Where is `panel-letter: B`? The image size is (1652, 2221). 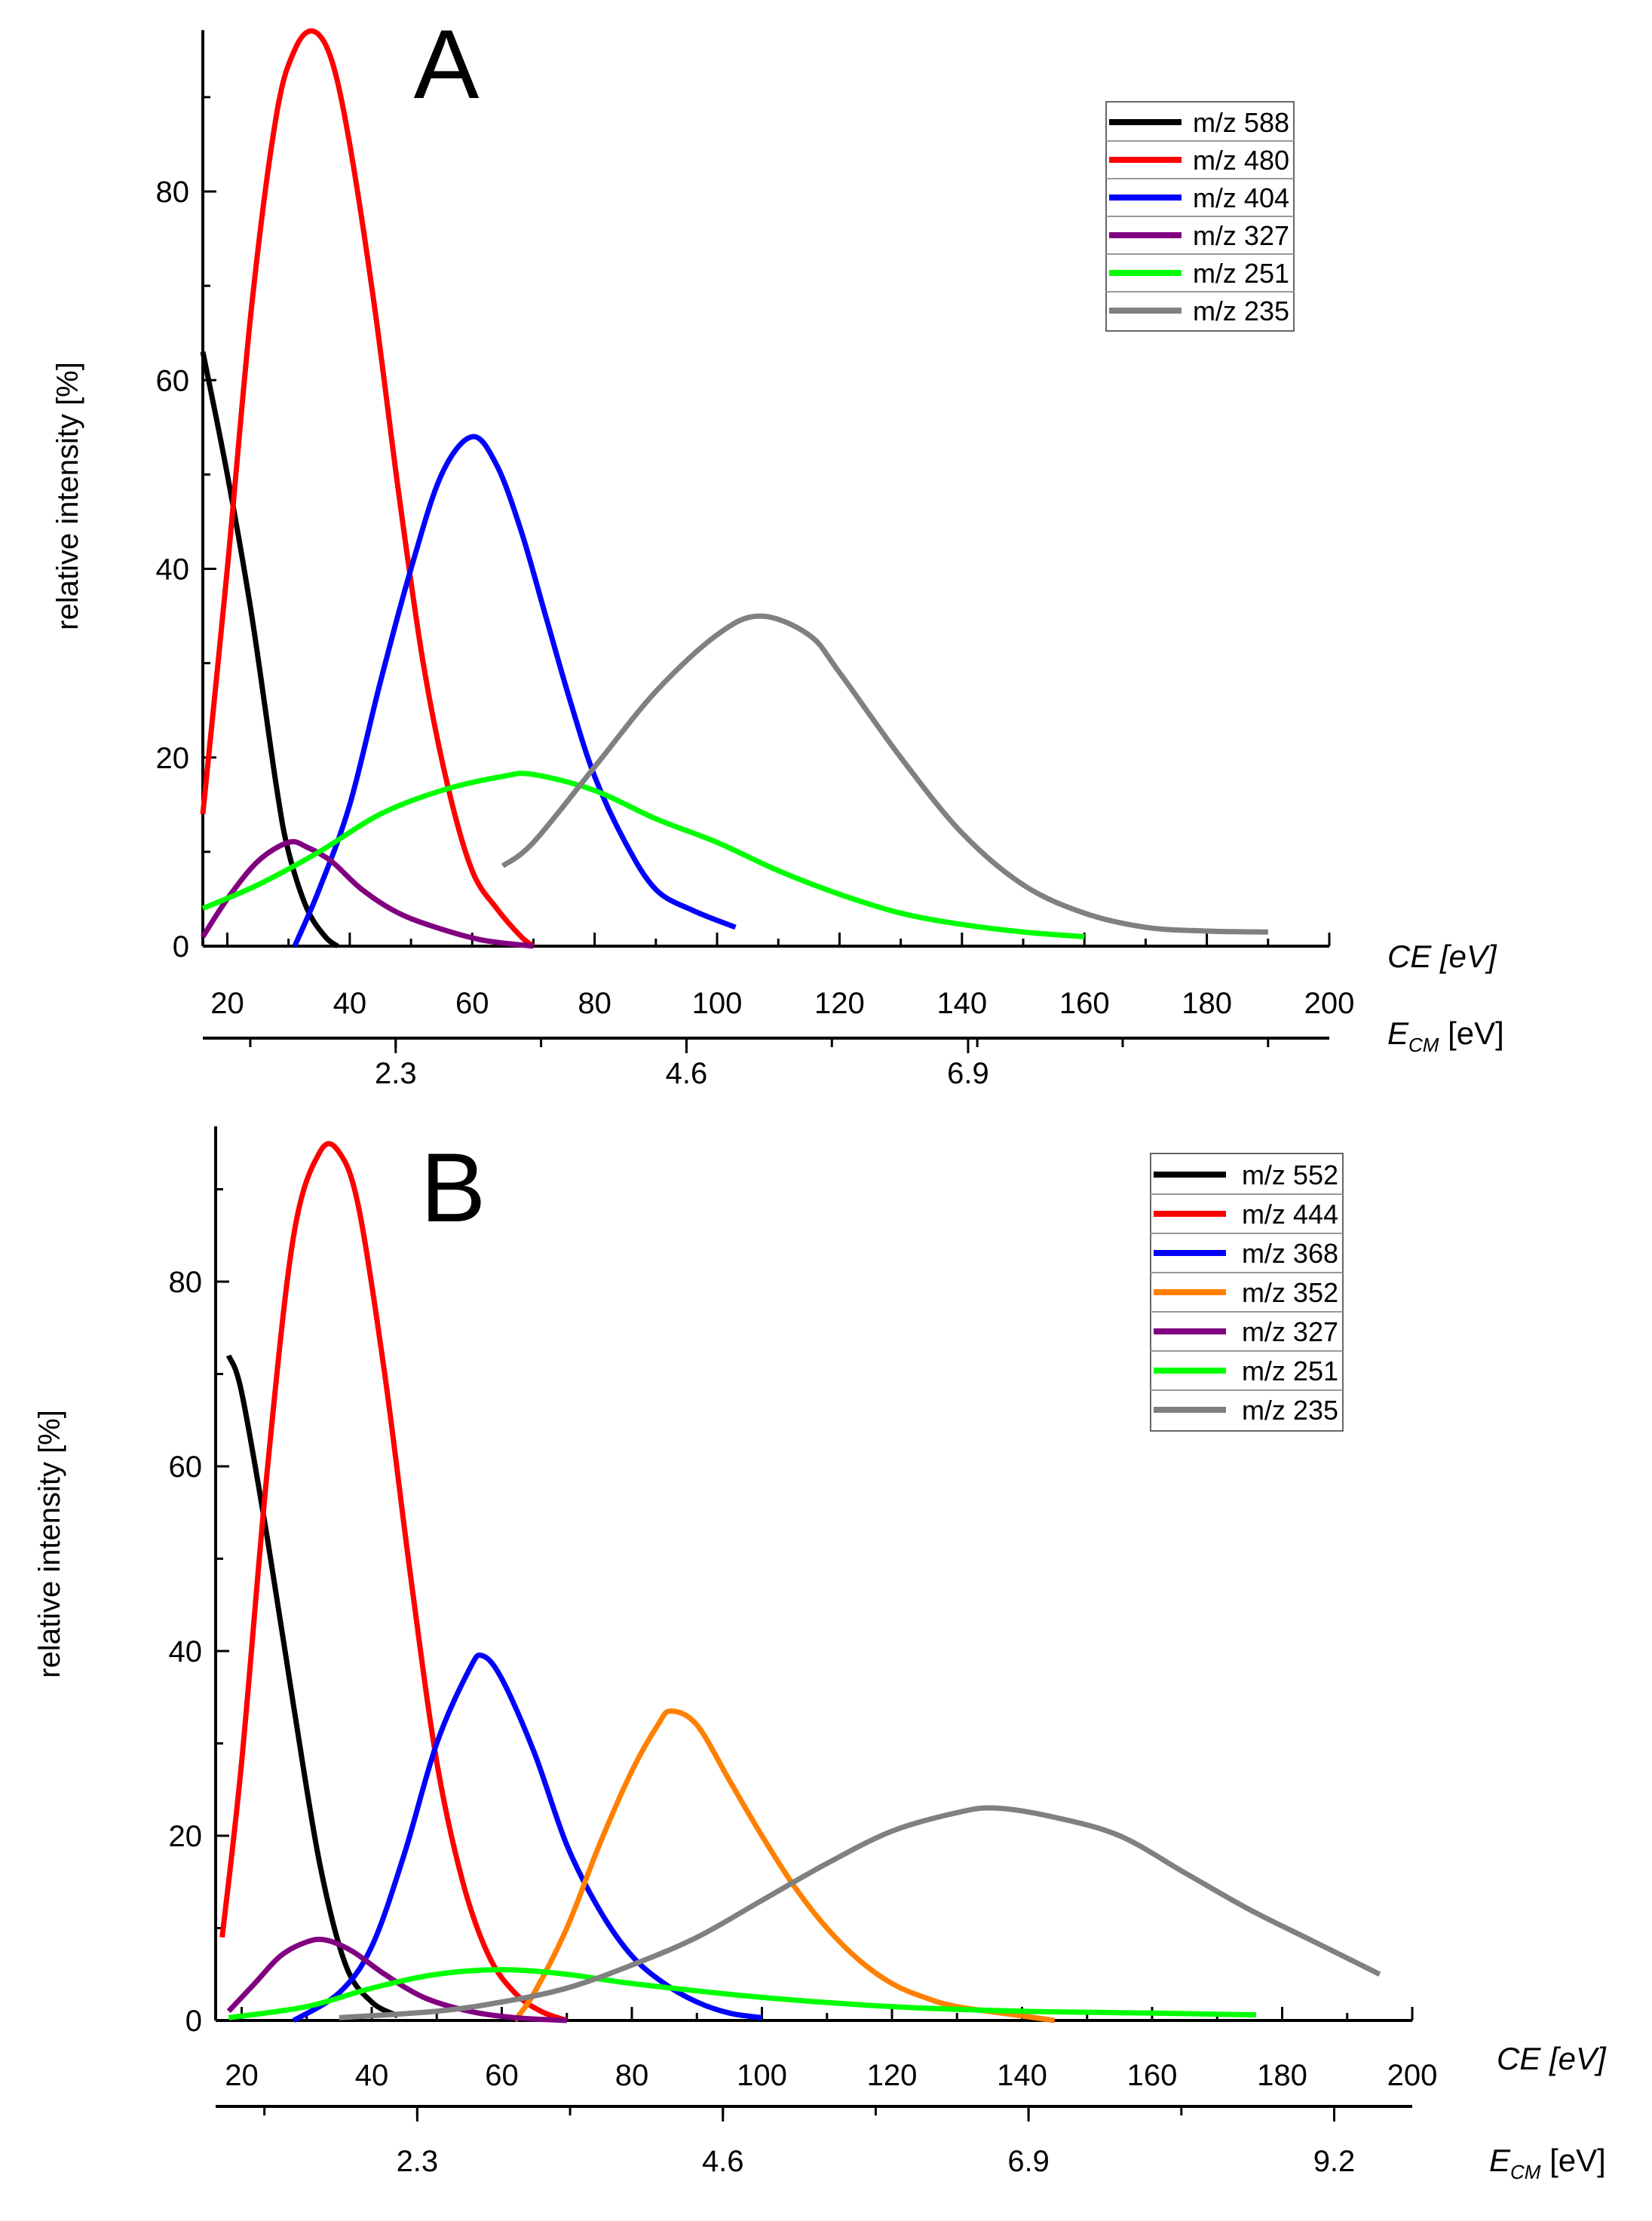 panel-letter: B is located at coordinates (453, 1187).